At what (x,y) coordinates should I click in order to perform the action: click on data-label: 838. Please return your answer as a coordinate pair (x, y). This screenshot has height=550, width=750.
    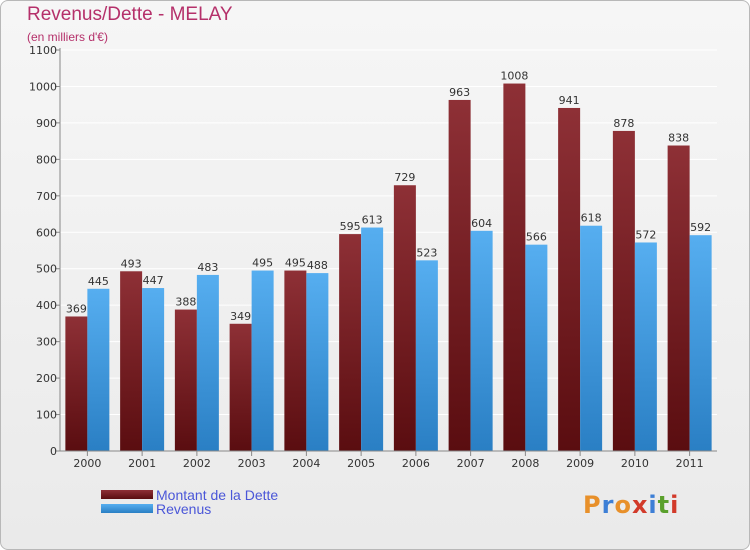
    Looking at the image, I should click on (678, 138).